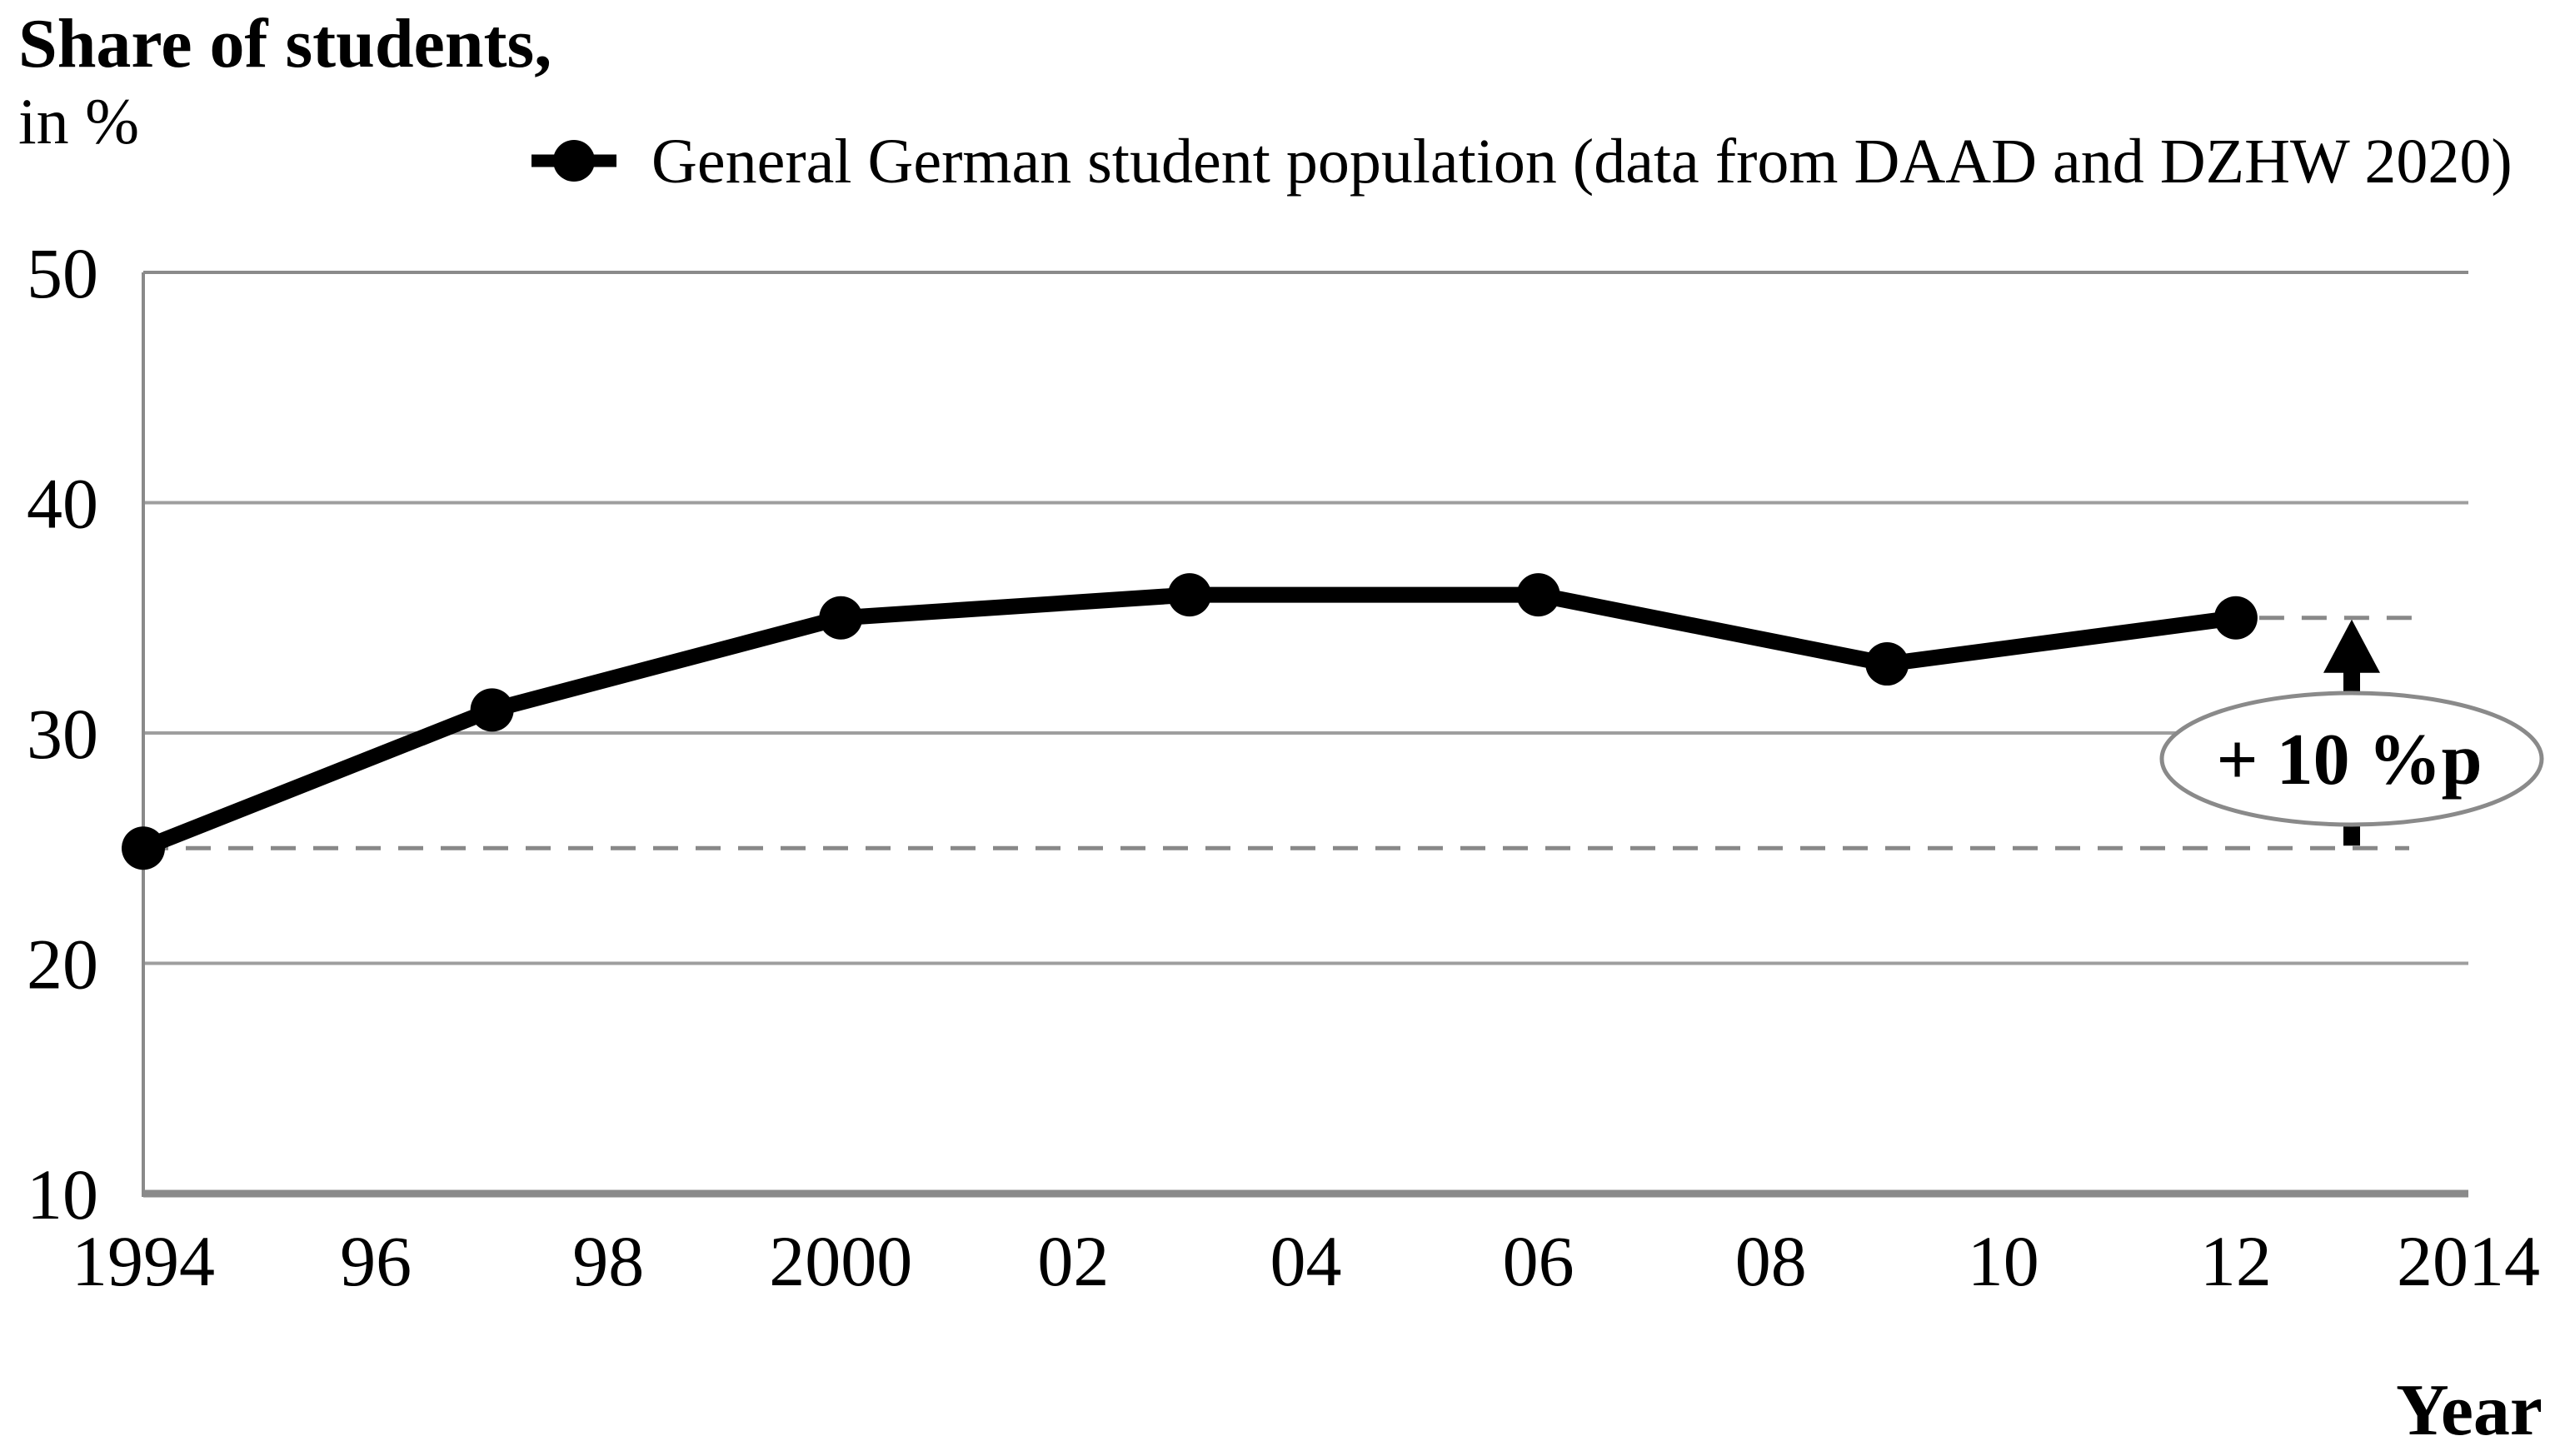  What do you see at coordinates (608, 1261) in the screenshot?
I see `x-tick-label-98: 98` at bounding box center [608, 1261].